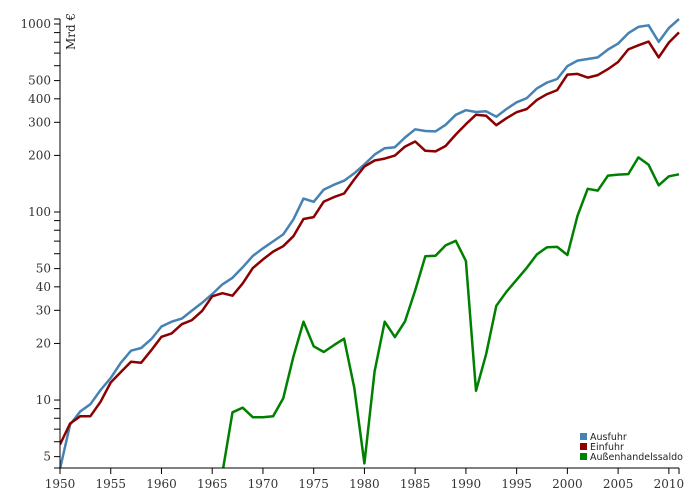  I want to click on y-tick-label: 20, so click(43, 343).